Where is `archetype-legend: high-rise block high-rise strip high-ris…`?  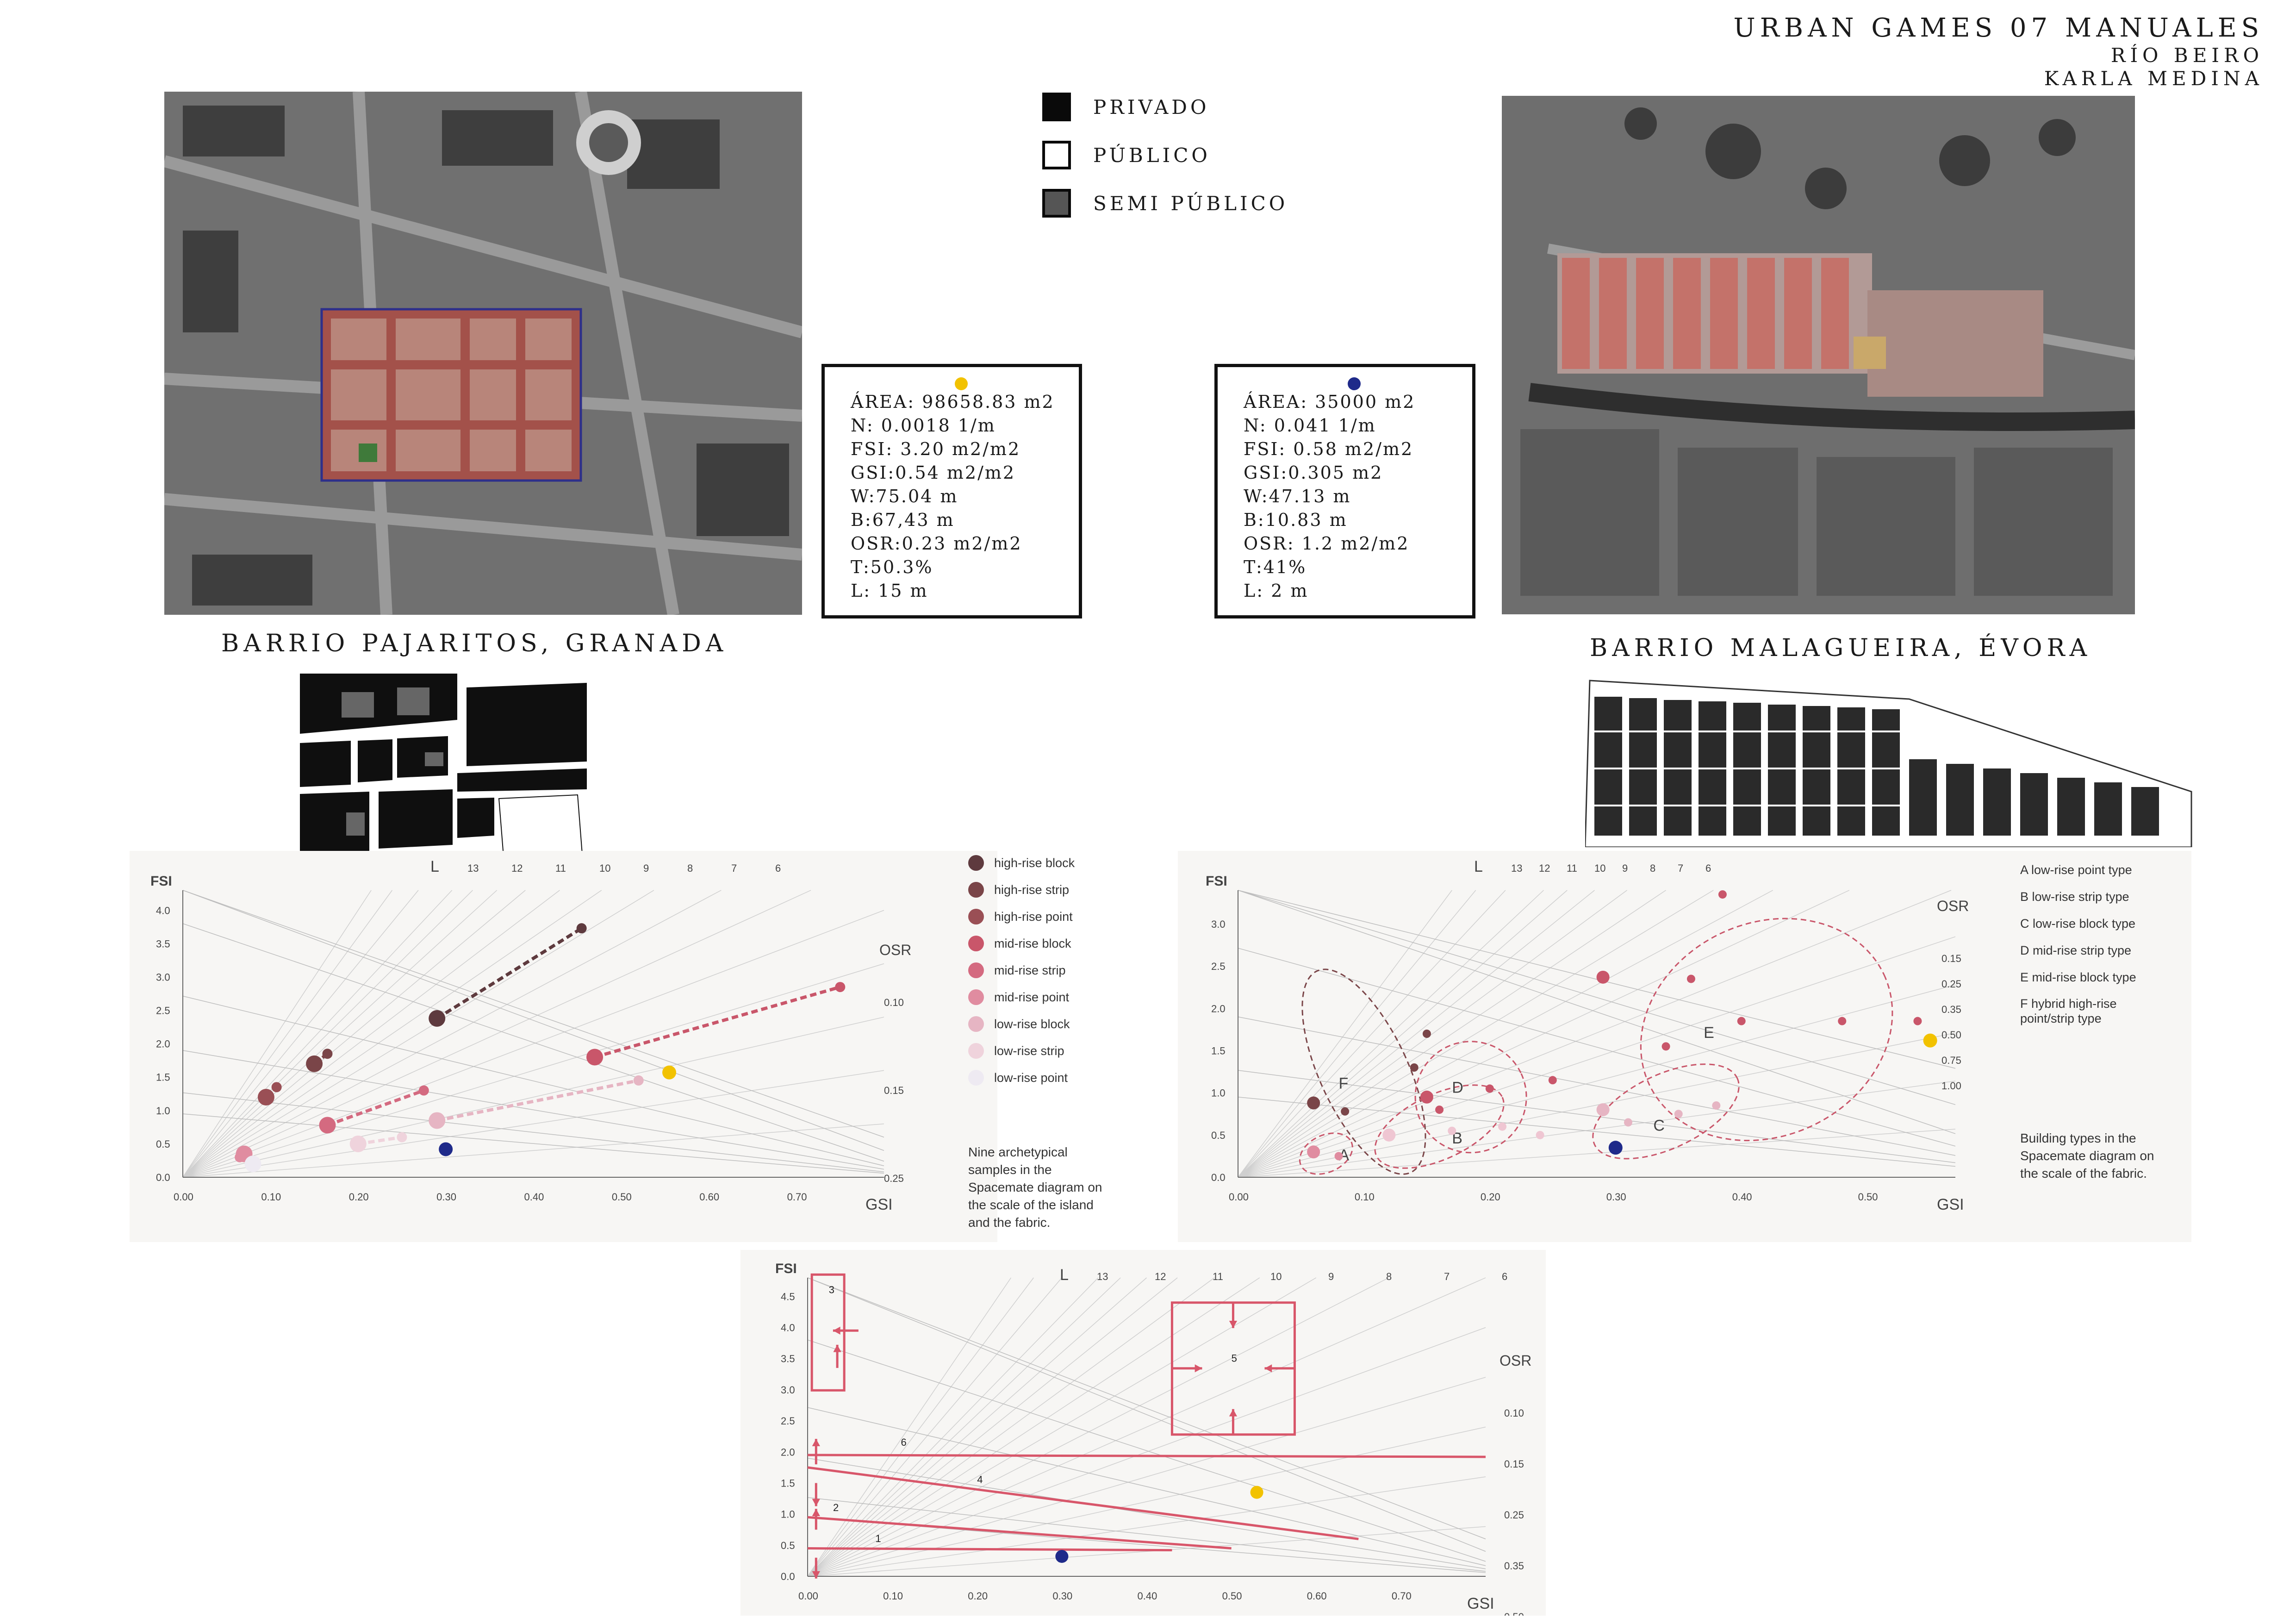 archetype-legend: high-rise block high-rise strip high-ris… is located at coordinates (1021, 970).